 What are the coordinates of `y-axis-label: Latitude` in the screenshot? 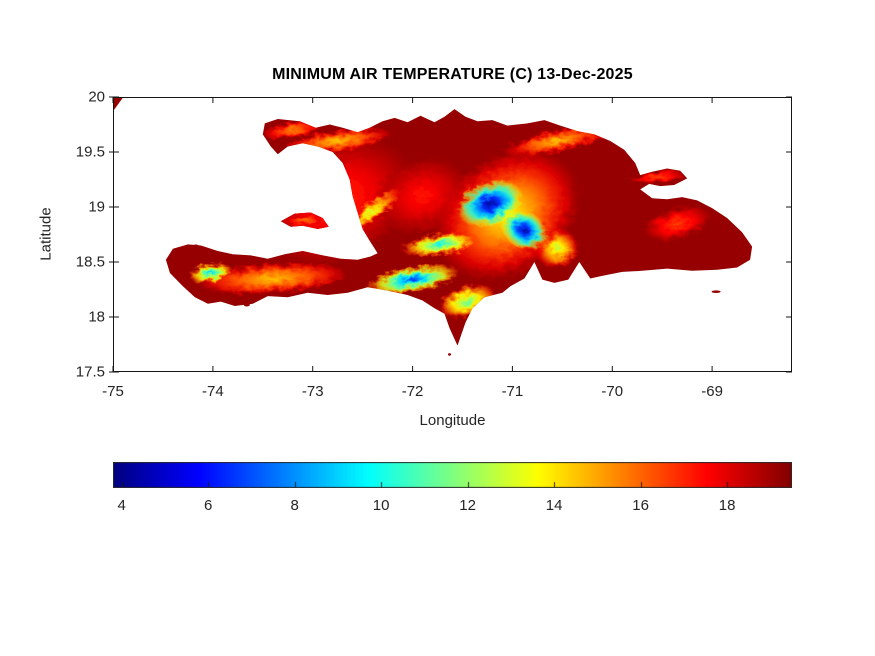 It's located at (46, 234).